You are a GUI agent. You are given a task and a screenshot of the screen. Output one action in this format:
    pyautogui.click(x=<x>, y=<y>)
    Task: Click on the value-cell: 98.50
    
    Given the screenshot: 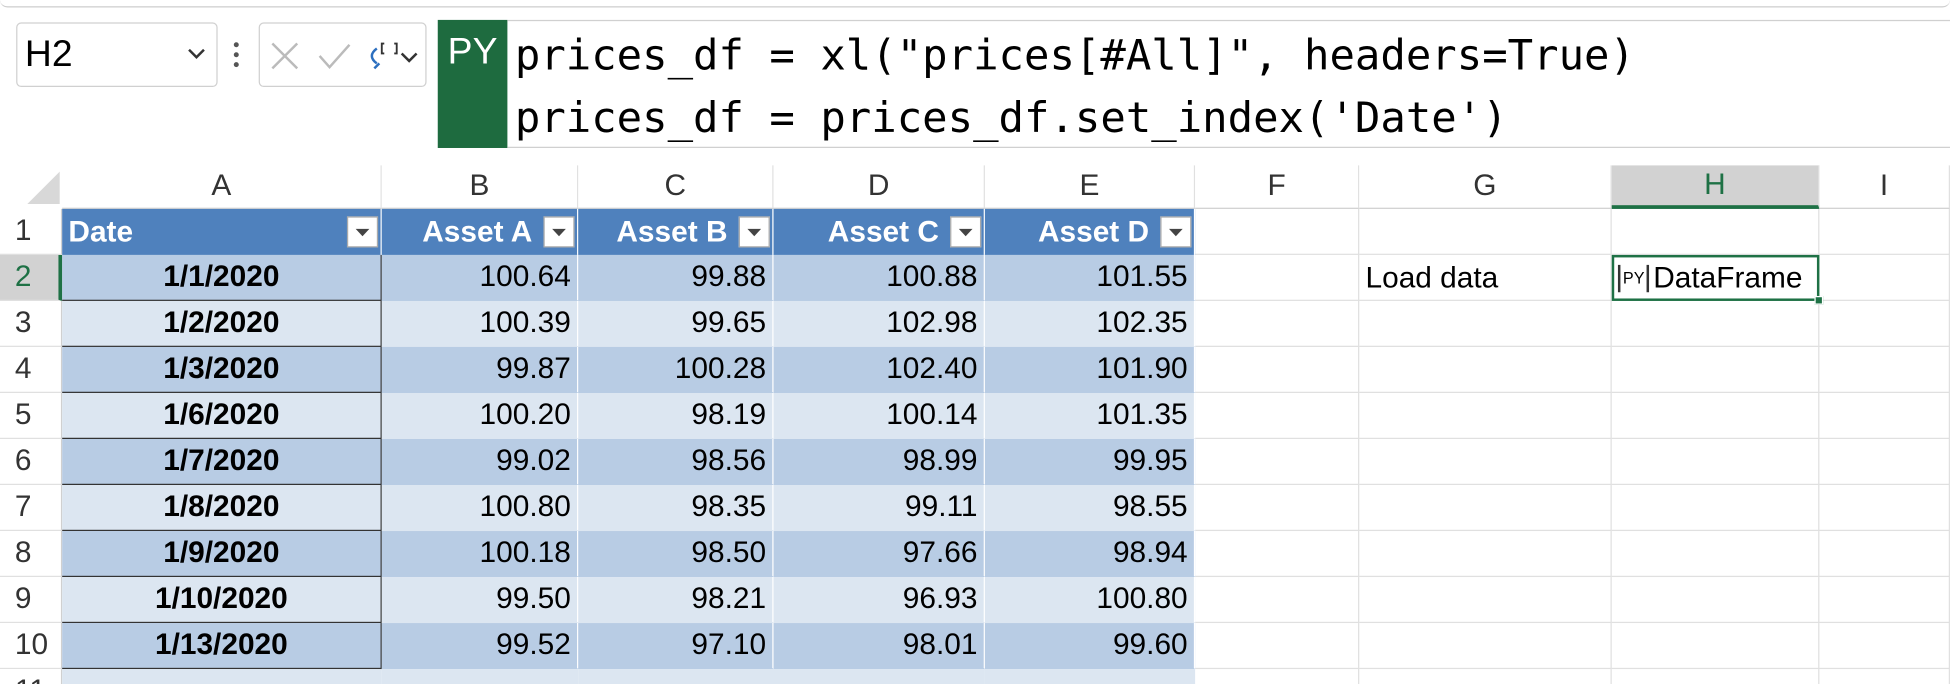 What is the action you would take?
    pyautogui.click(x=676, y=554)
    